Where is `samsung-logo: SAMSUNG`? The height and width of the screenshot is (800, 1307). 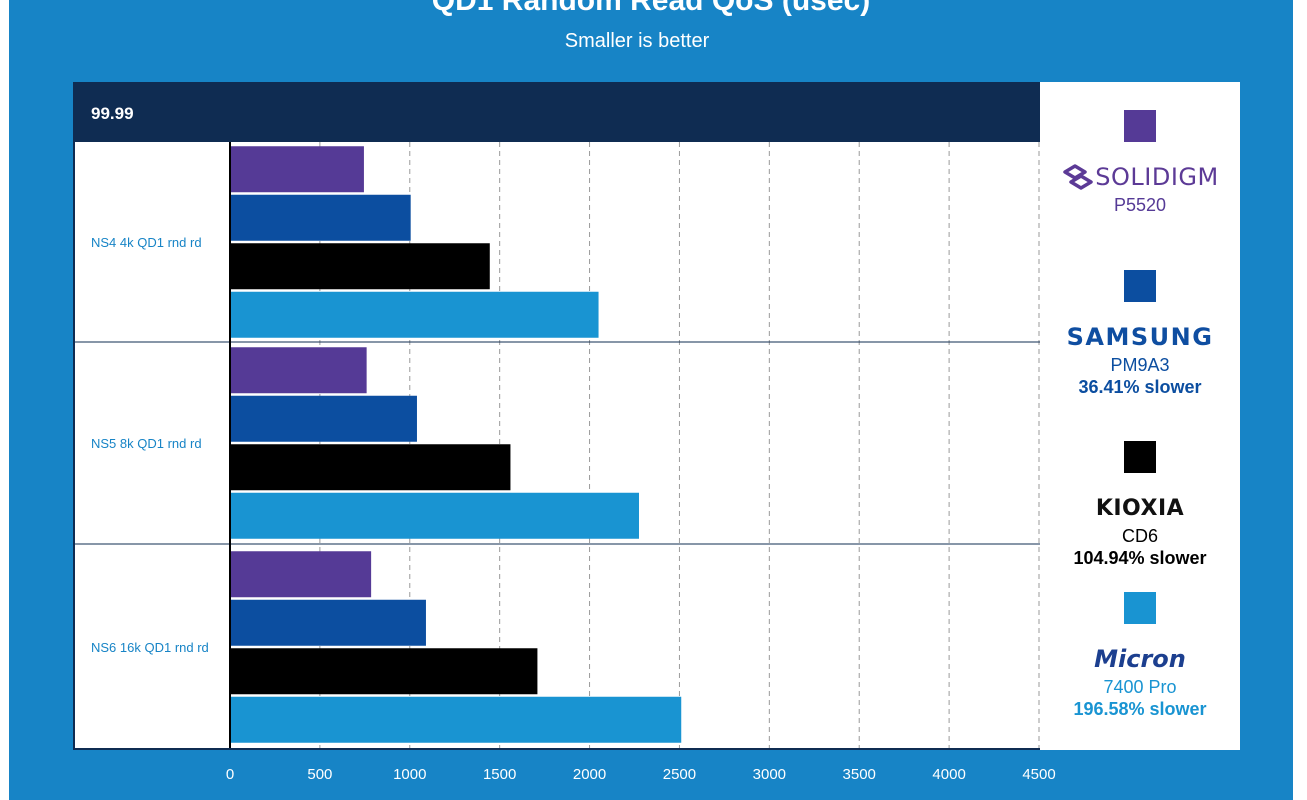 samsung-logo: SAMSUNG is located at coordinates (1140, 337).